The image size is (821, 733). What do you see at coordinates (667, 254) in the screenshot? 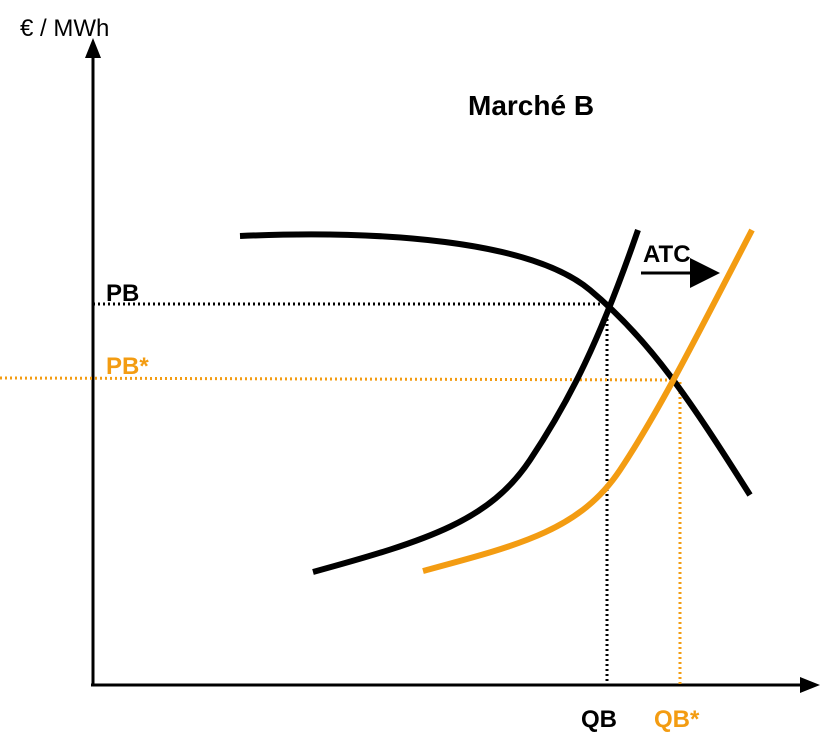
I see `atc-label: ATC` at bounding box center [667, 254].